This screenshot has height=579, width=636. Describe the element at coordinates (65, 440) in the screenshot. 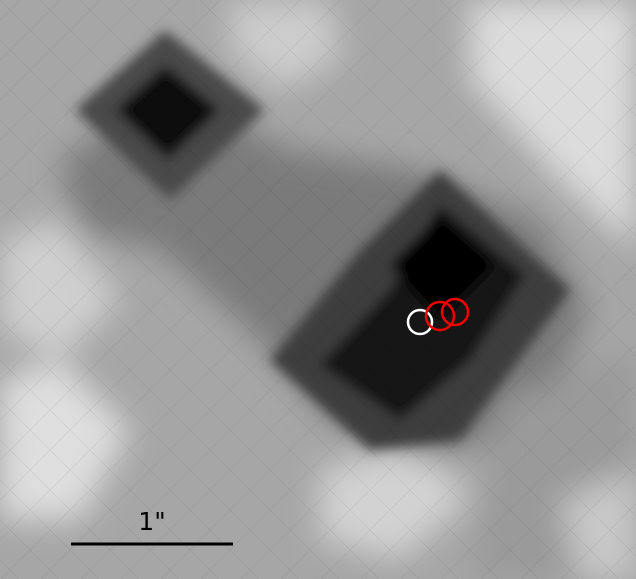

I see `light-region-lower-left` at that location.